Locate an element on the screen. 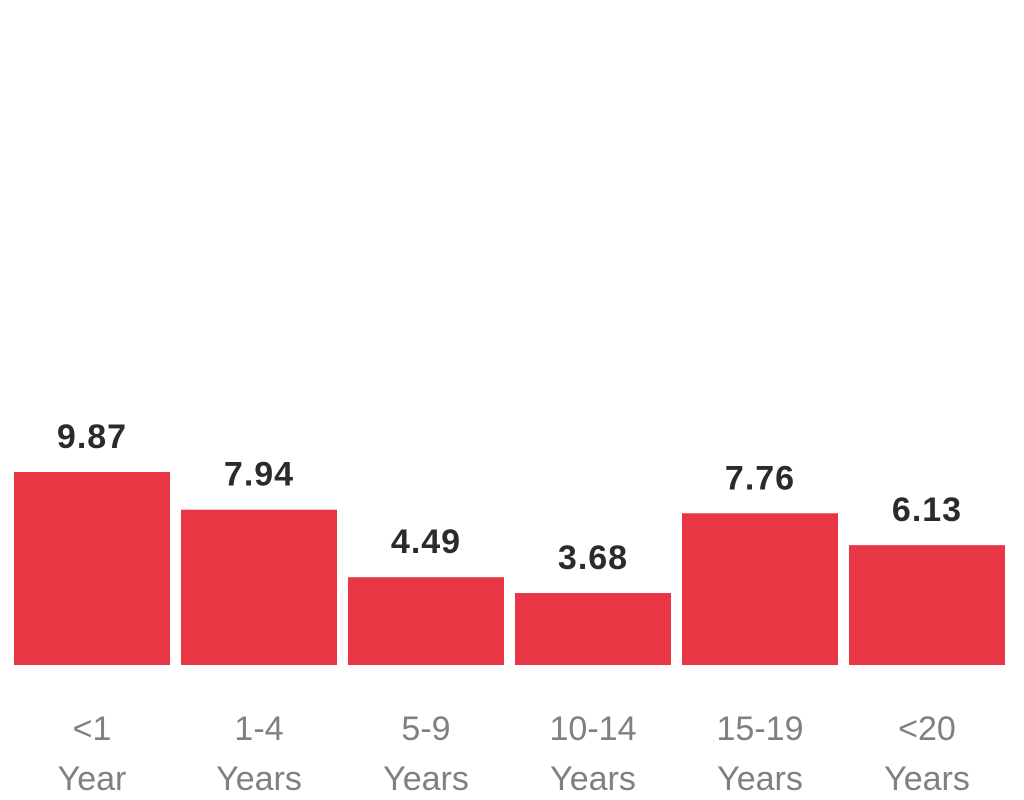 The height and width of the screenshot is (800, 1024). data-label: 6.13 is located at coordinates (927, 510).